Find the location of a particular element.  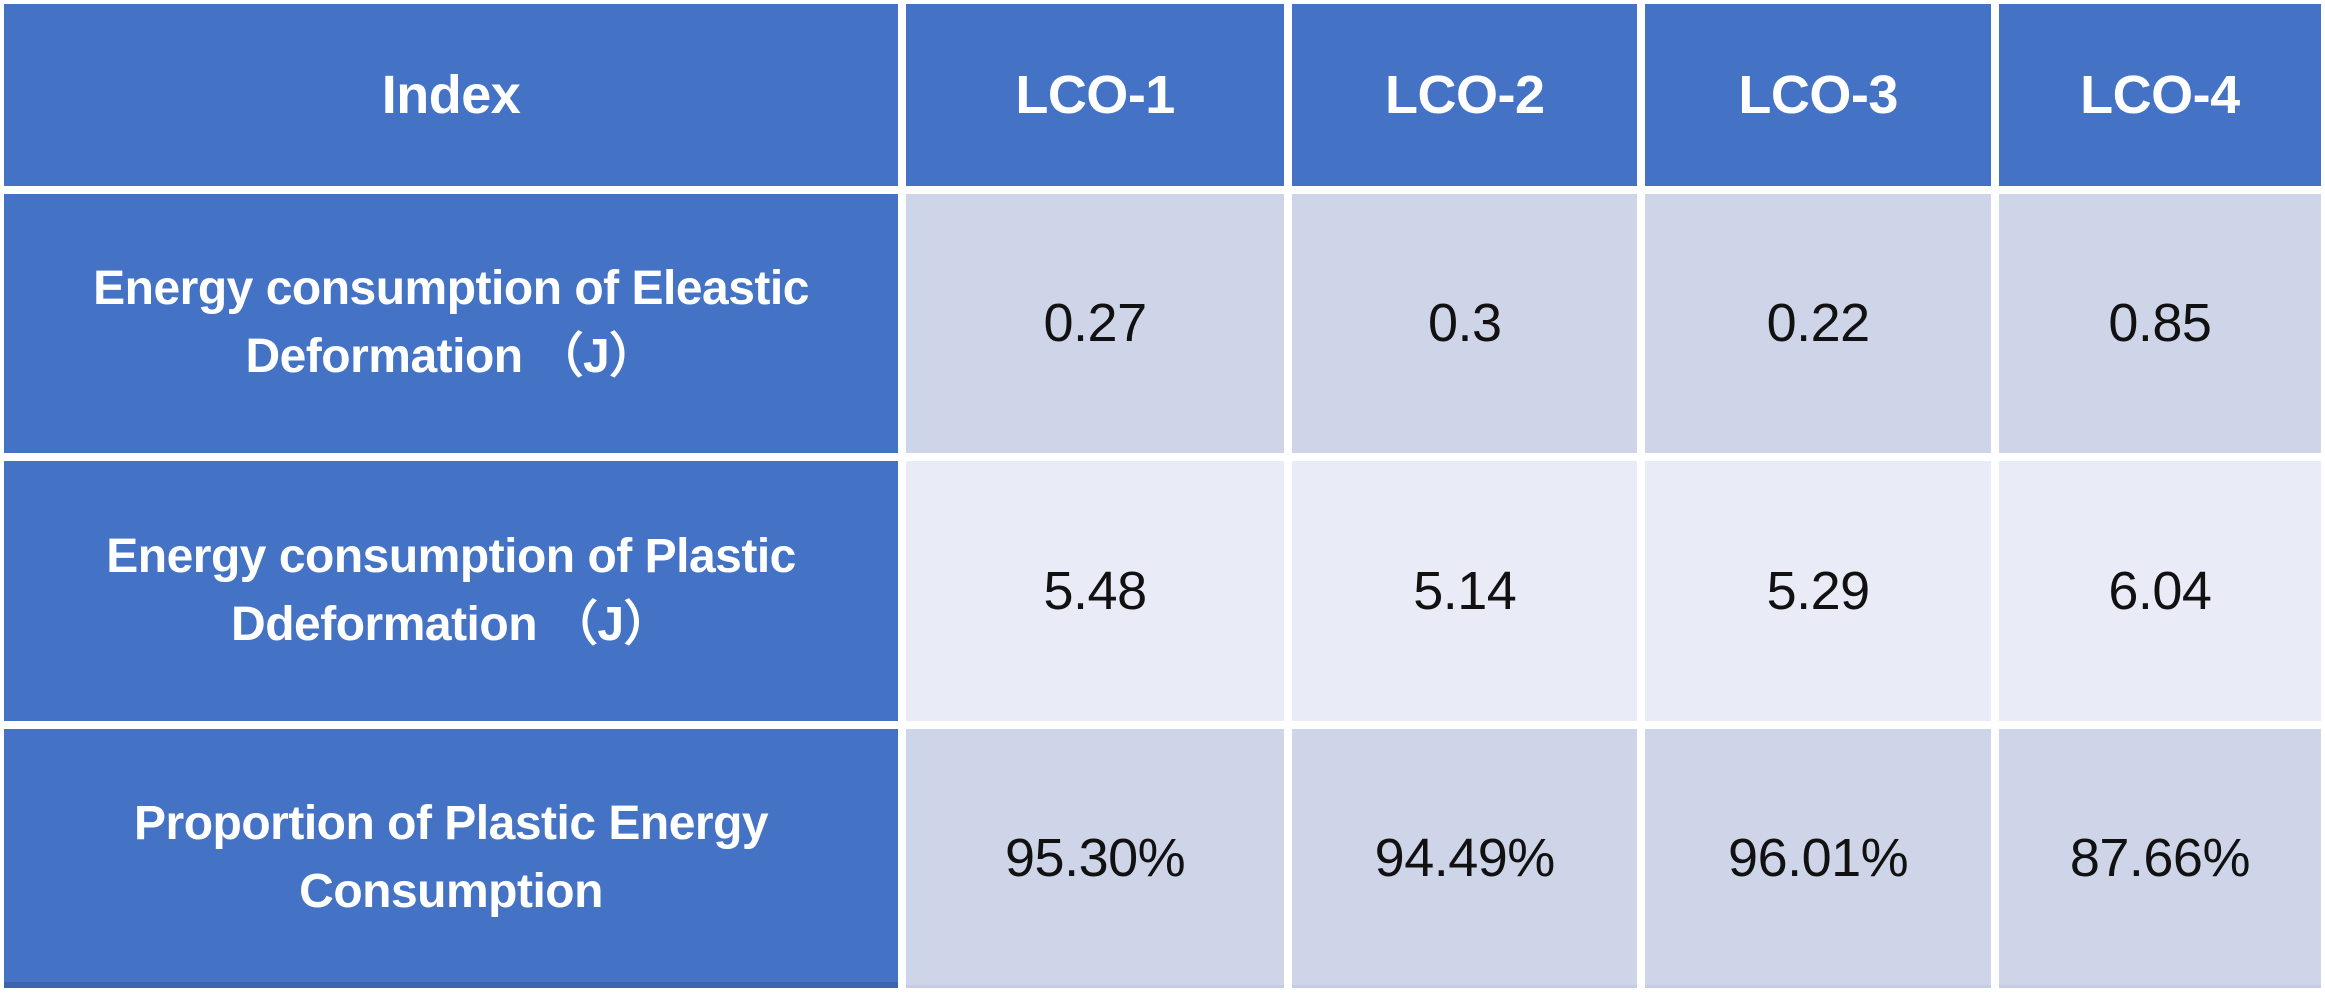

header-cell-lco-2: LCO-2 is located at coordinates (1465, 95).